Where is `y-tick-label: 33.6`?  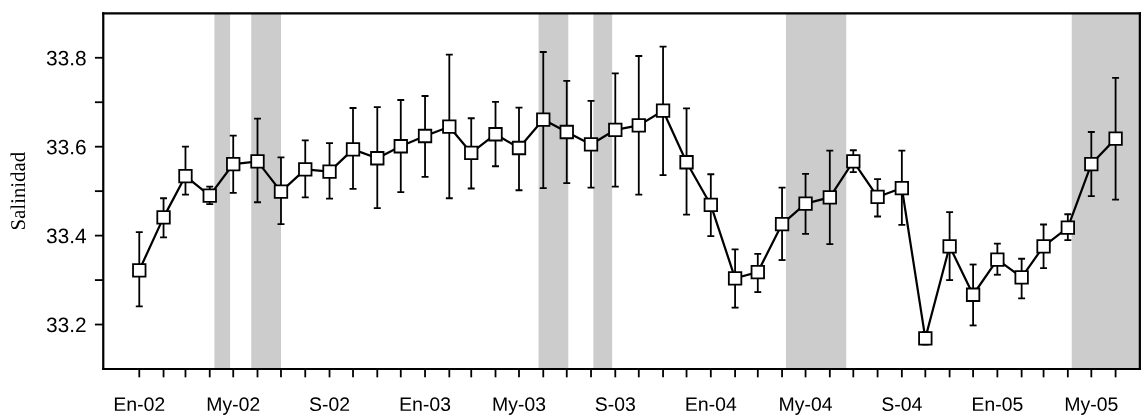 y-tick-label: 33.6 is located at coordinates (66, 147).